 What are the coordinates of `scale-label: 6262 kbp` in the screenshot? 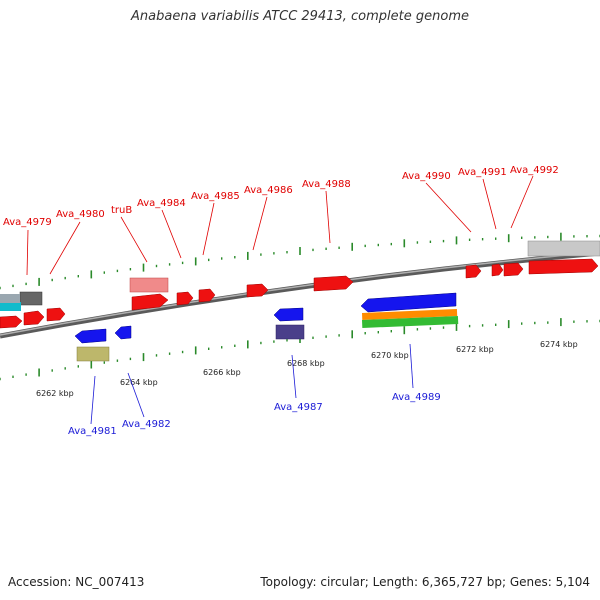 It's located at (55, 393).